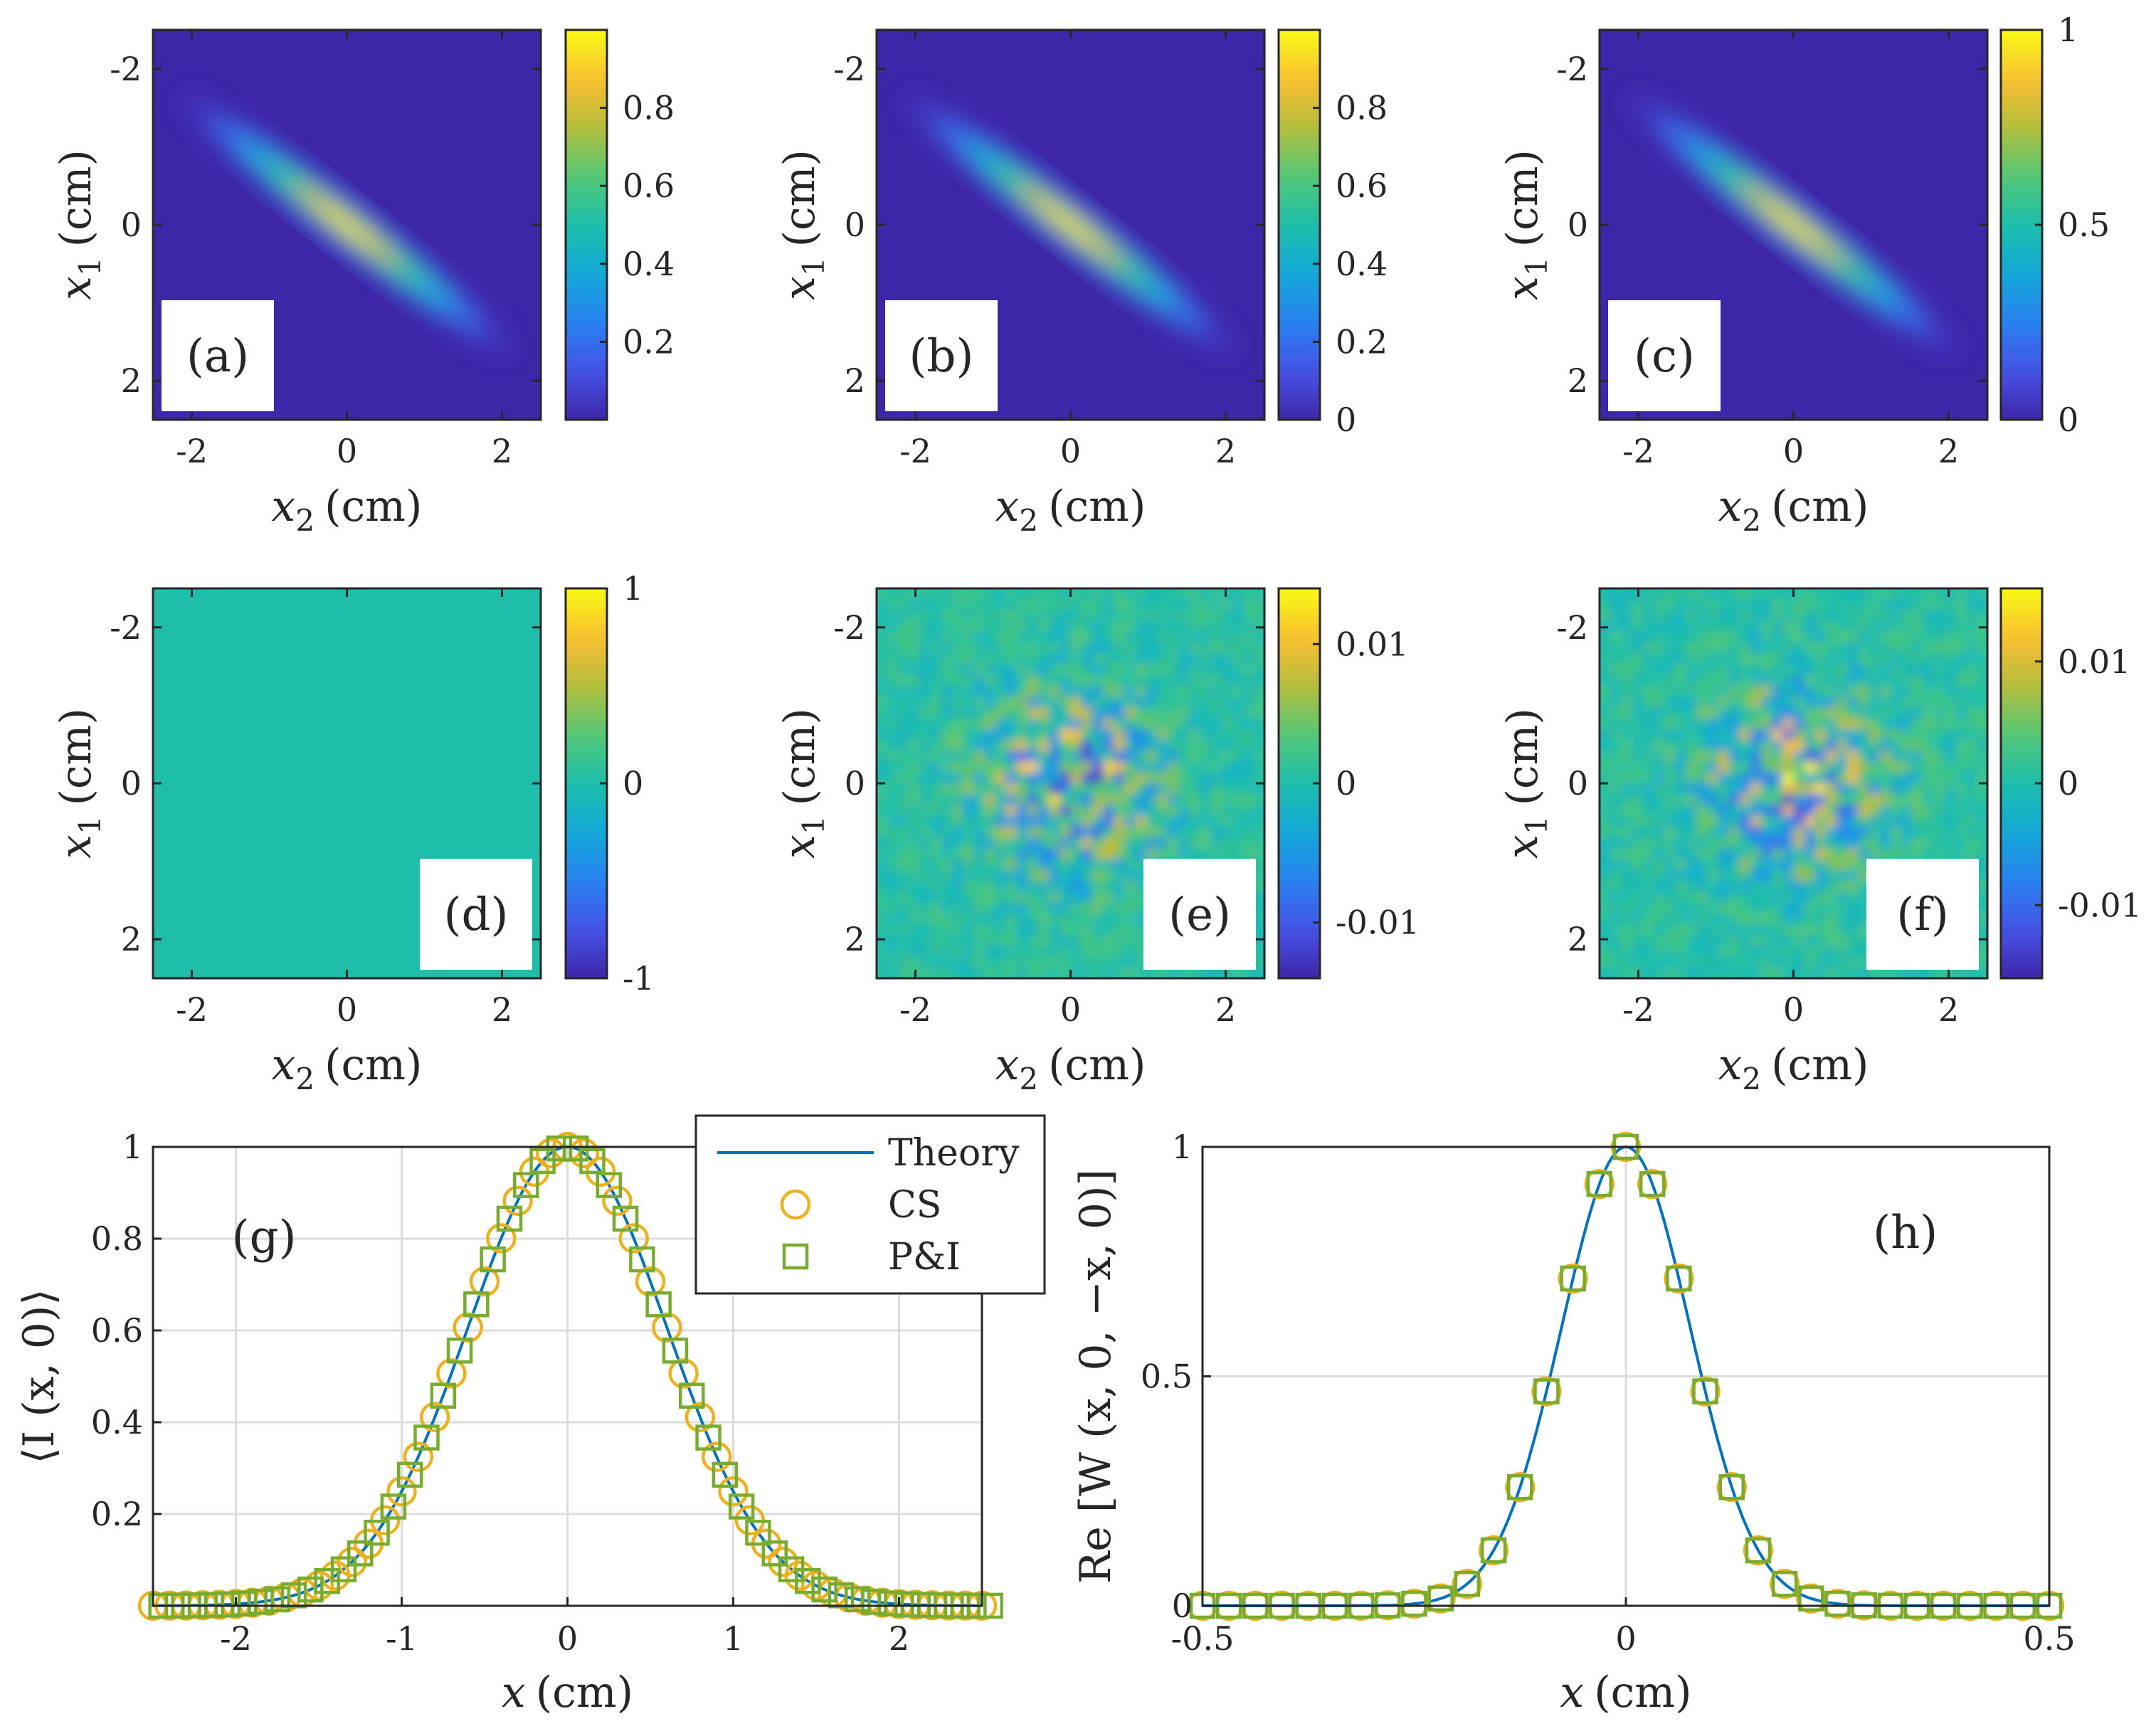  What do you see at coordinates (1948, 451) in the screenshot?
I see `x-tick-label: 2` at bounding box center [1948, 451].